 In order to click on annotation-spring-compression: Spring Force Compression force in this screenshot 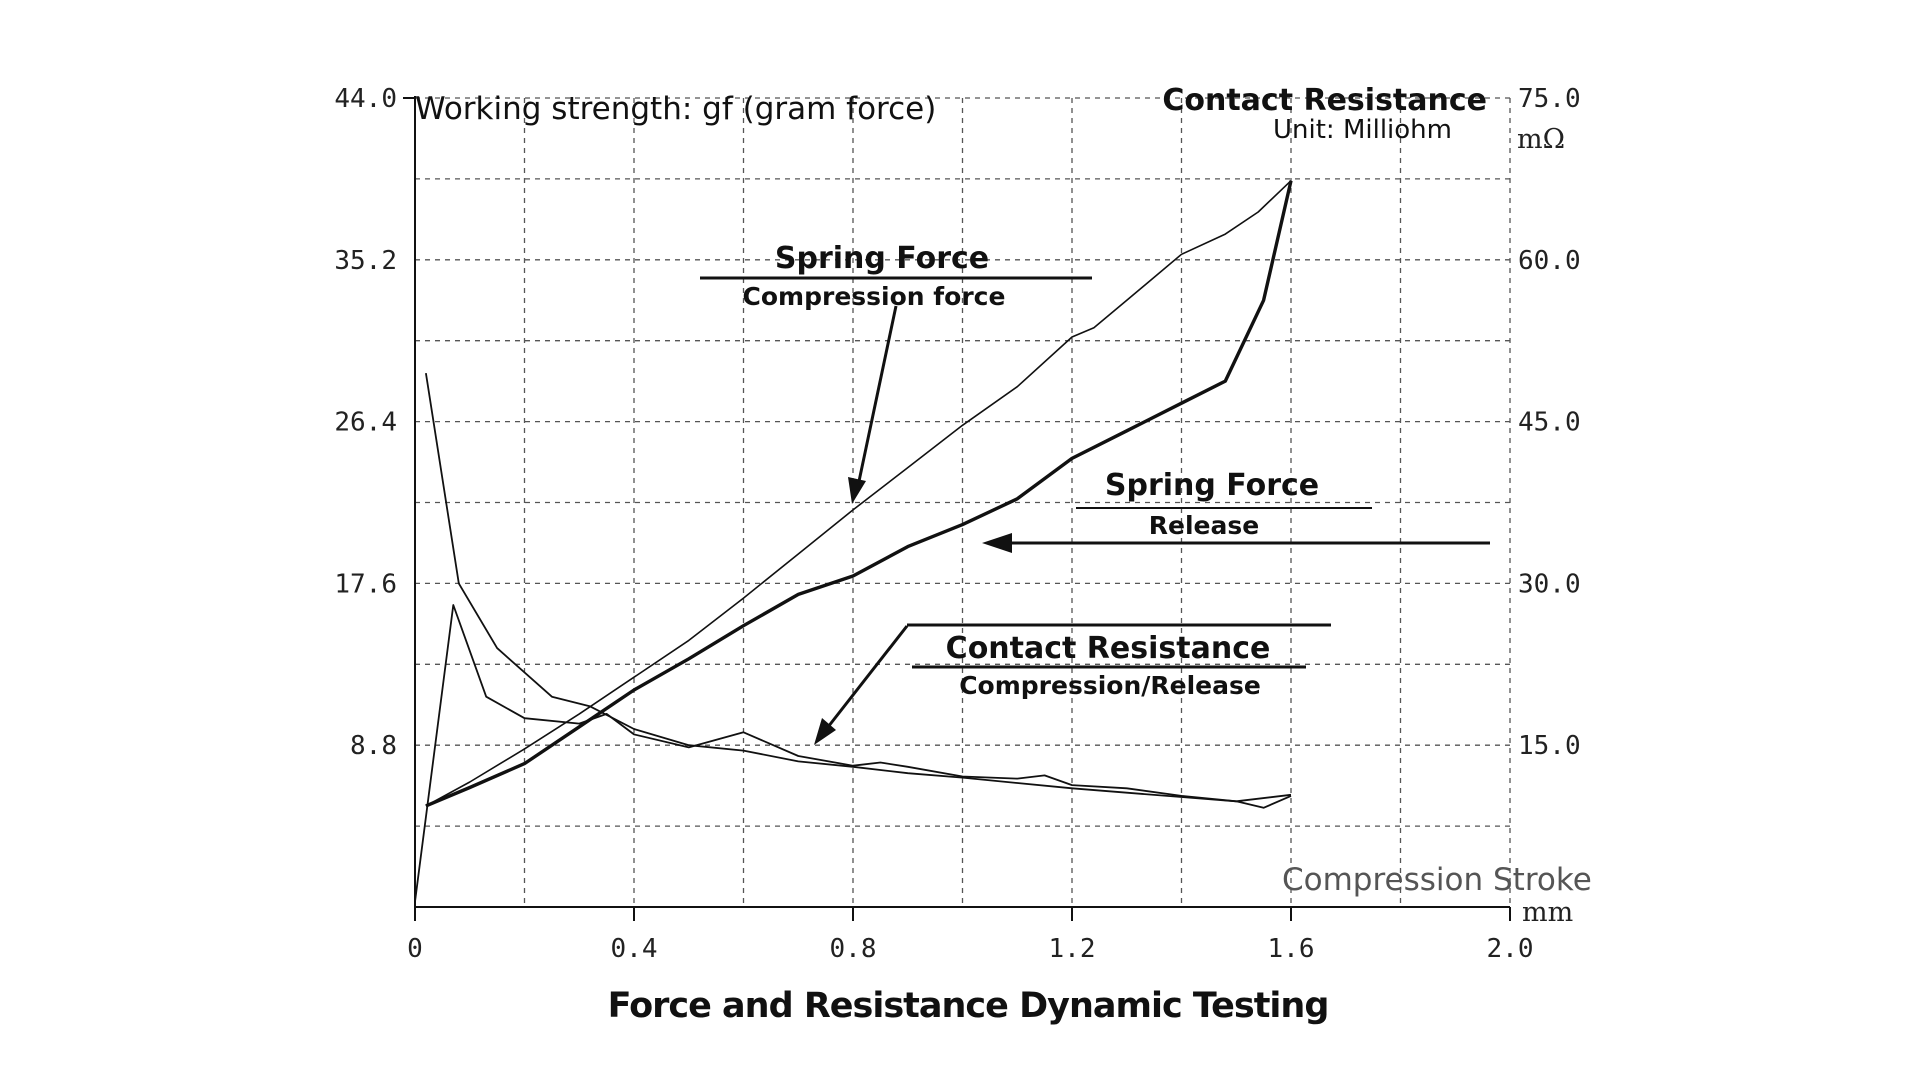, I will do `click(896, 372)`.